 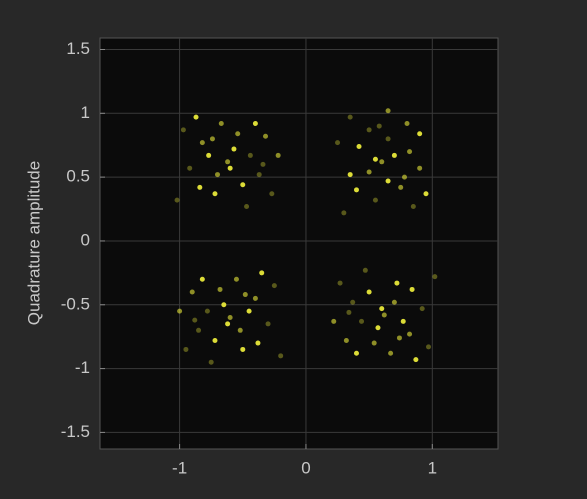 What do you see at coordinates (75, 303) in the screenshot?
I see `y-tick-label: -0.5` at bounding box center [75, 303].